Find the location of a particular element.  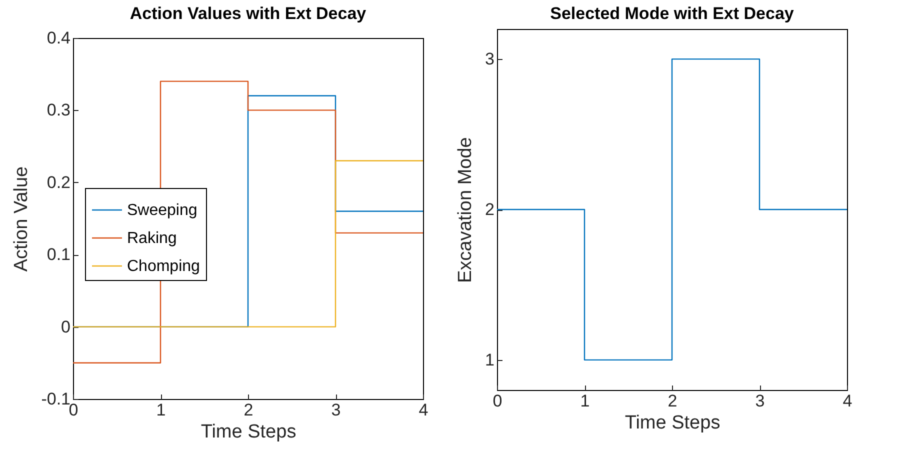

legend-label: Chomping is located at coordinates (163, 266).